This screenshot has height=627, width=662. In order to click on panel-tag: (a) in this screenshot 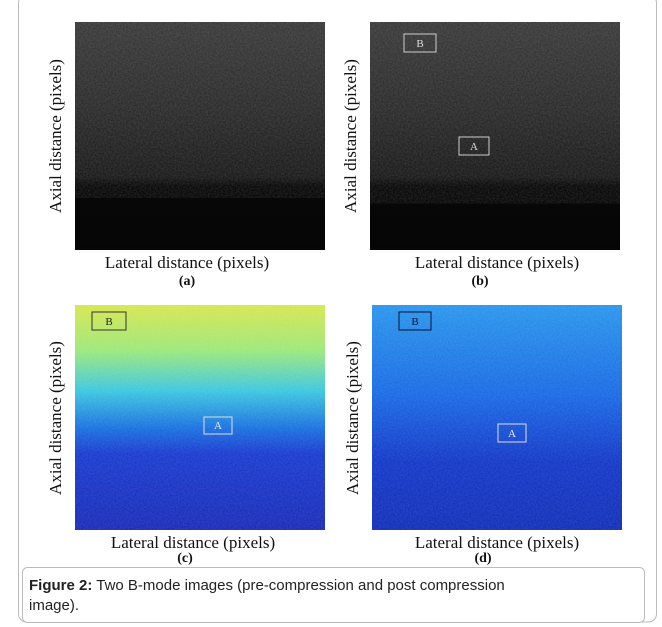, I will do `click(187, 281)`.